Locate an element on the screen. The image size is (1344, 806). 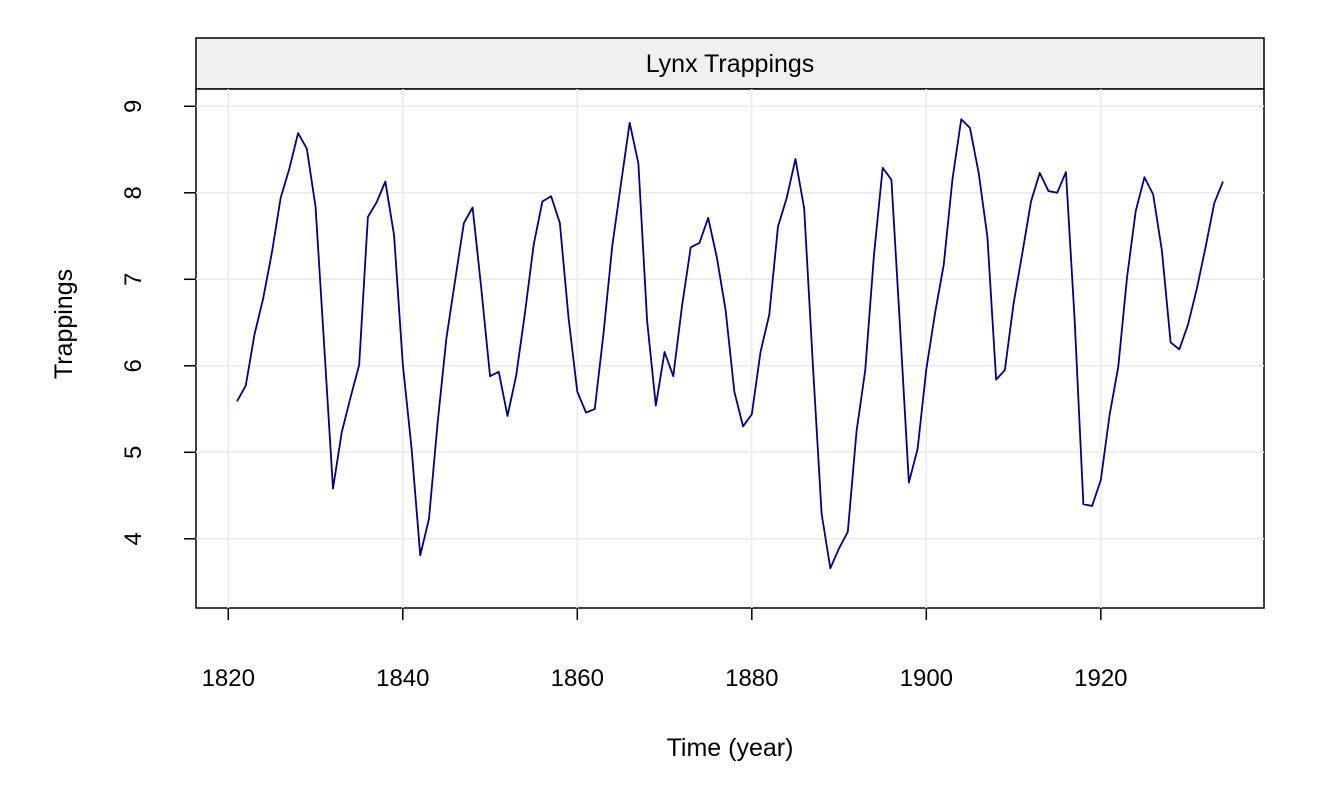
y-tick-label: 6 is located at coordinates (133, 365).